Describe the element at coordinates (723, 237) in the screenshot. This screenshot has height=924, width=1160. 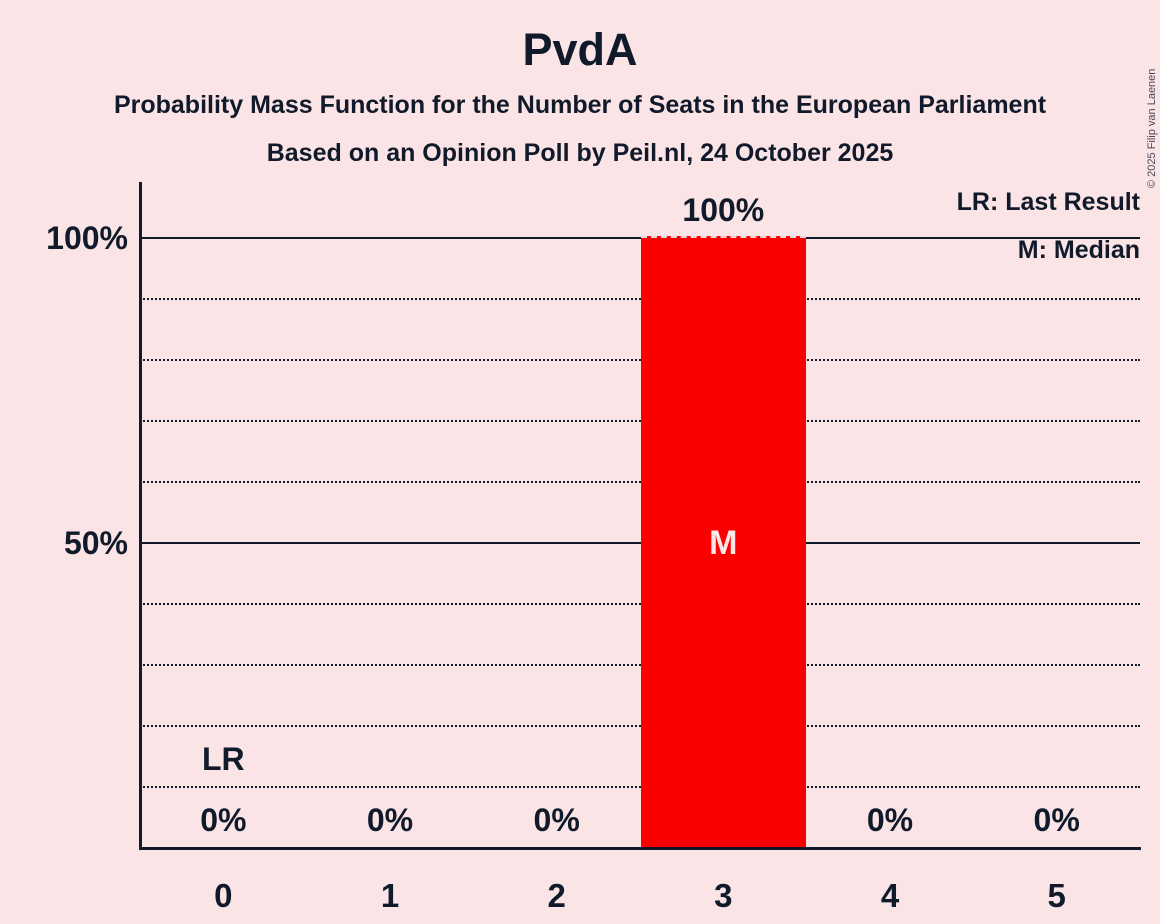
I see `bar-top-gridline-overlay` at that location.